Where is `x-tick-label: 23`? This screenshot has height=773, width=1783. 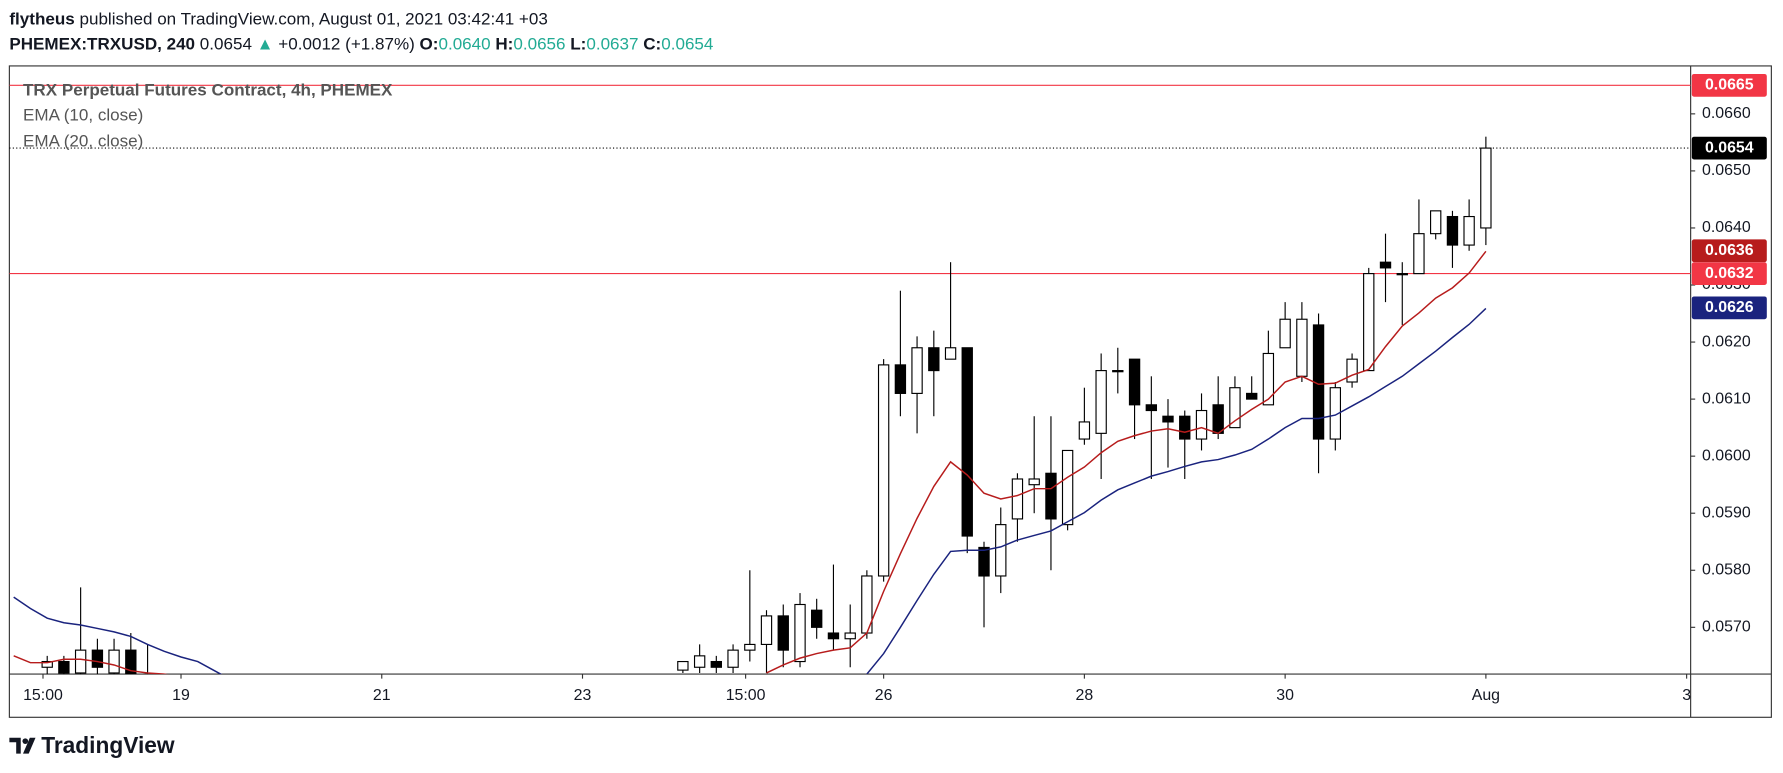
x-tick-label: 23 is located at coordinates (583, 695).